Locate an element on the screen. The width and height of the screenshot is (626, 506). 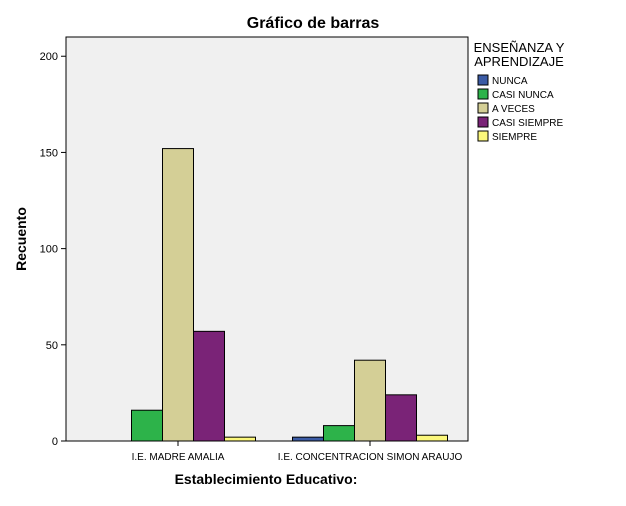
y-axis-label: Recuento is located at coordinates (21, 239).